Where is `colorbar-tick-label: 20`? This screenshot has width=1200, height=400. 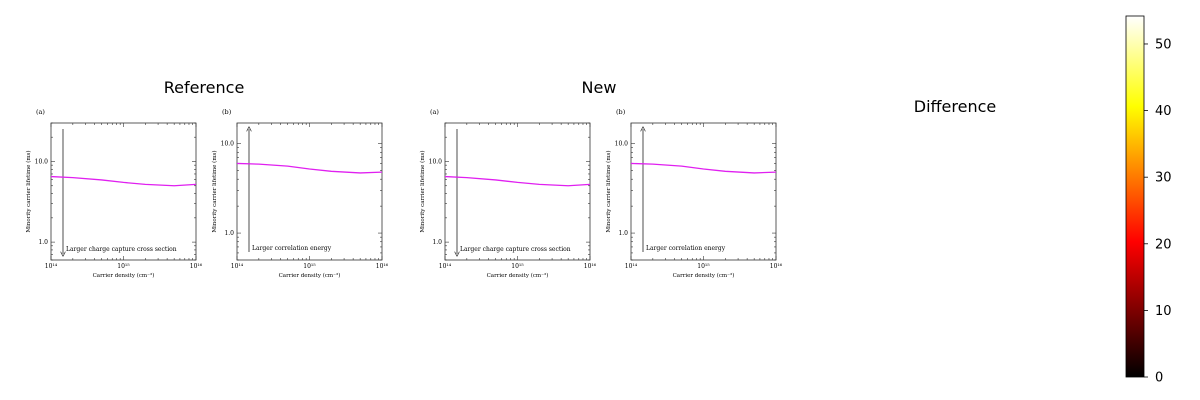
colorbar-tick-label: 20 is located at coordinates (1163, 244).